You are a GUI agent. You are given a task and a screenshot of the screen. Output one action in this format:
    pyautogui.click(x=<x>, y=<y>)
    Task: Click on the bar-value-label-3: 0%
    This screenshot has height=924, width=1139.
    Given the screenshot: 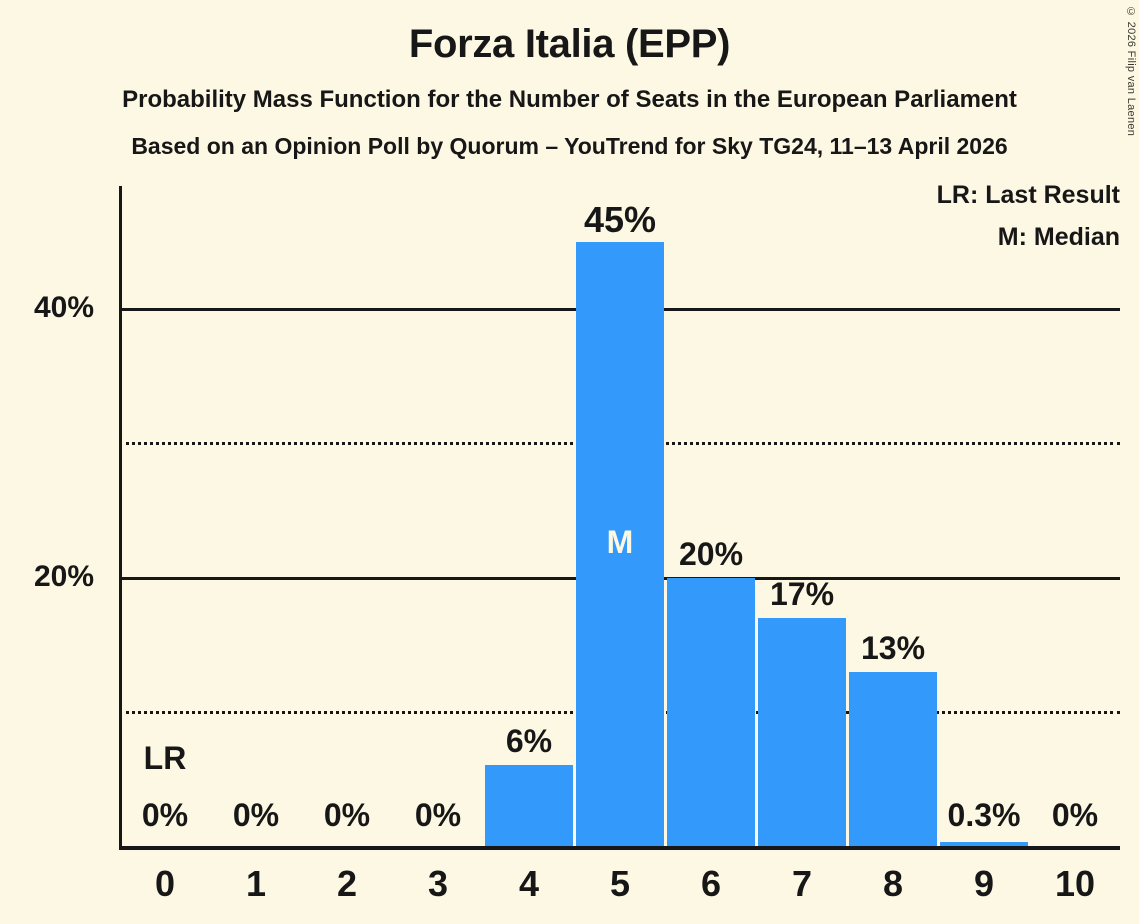 What is the action you would take?
    pyautogui.click(x=438, y=815)
    